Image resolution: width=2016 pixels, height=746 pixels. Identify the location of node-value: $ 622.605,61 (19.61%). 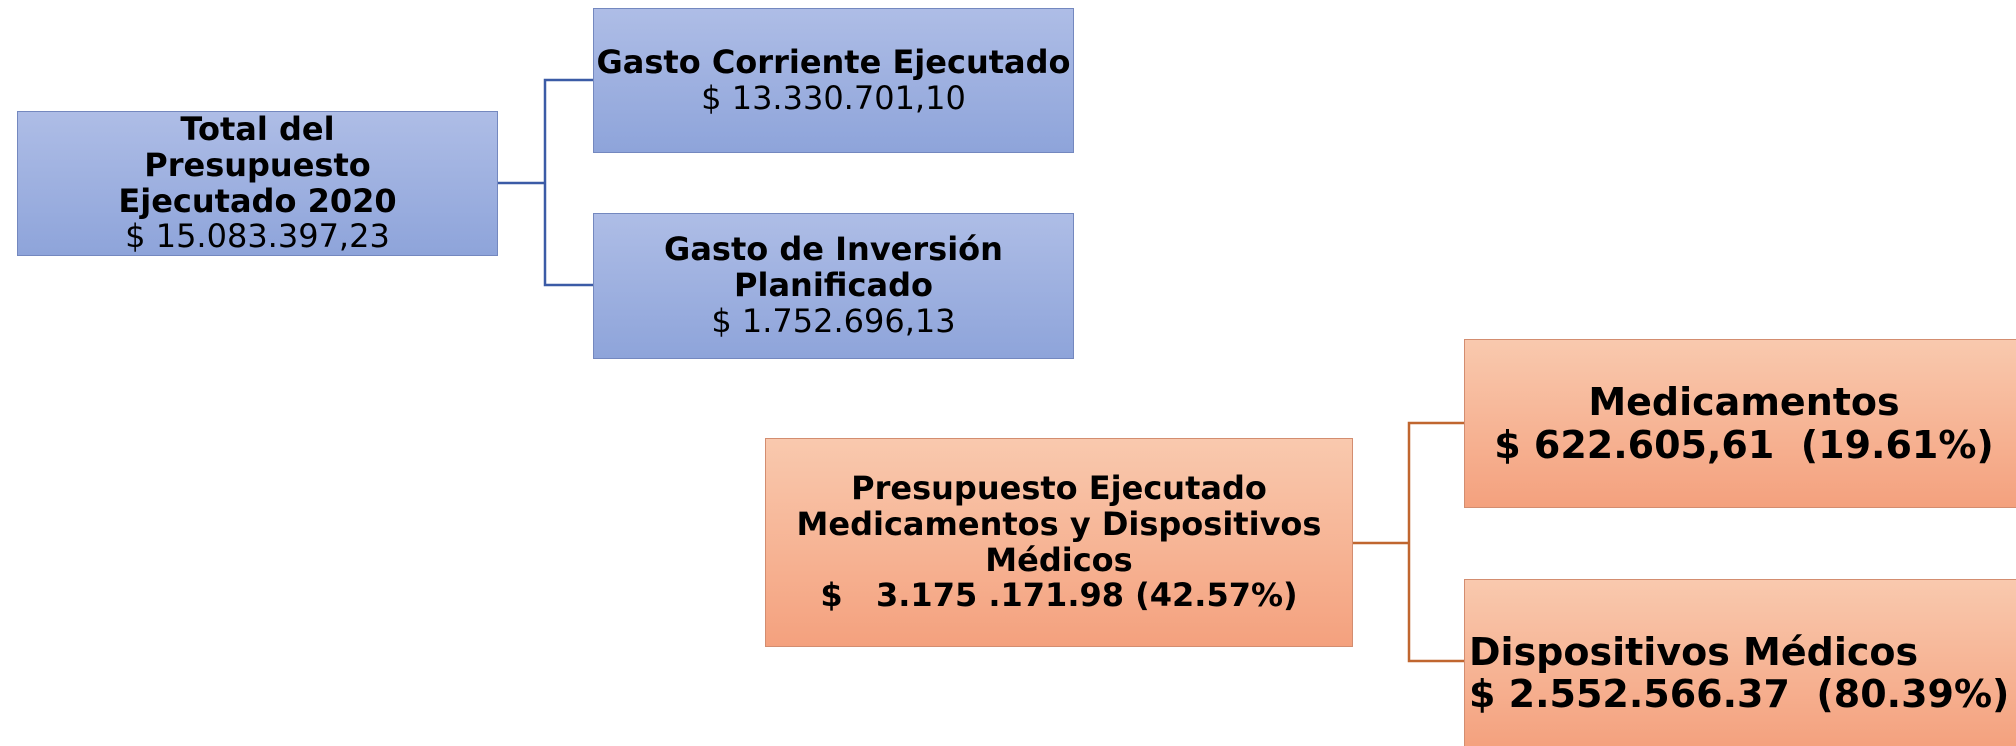
(1744, 444).